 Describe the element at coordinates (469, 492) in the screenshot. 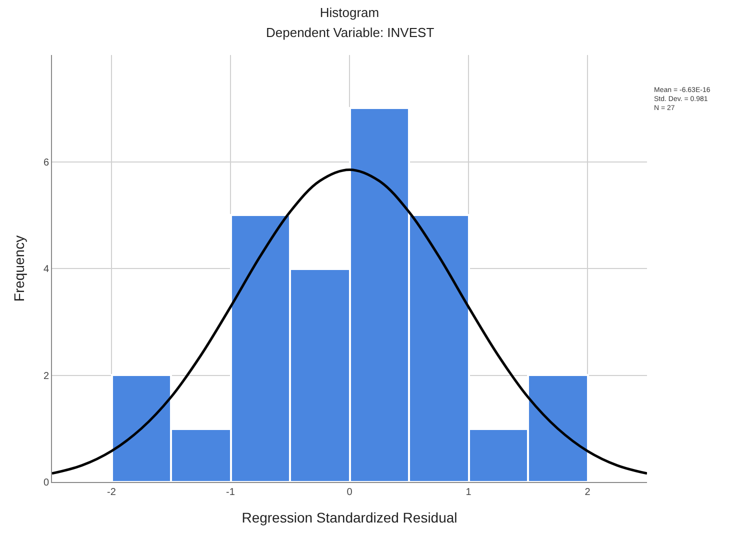

I see `x-tick-label: 1` at that location.